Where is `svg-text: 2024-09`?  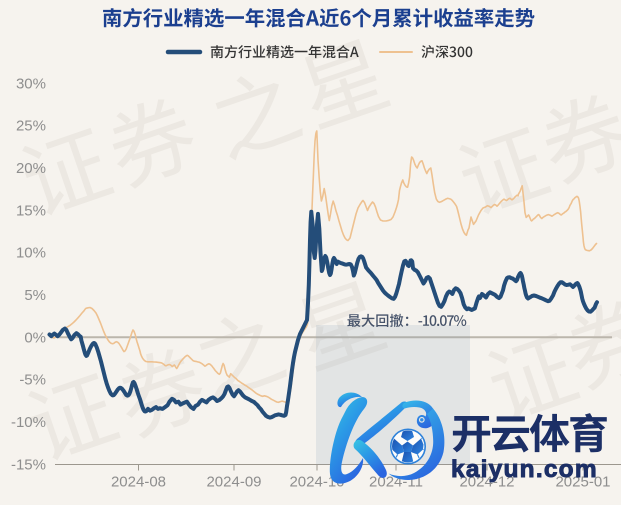
svg-text: 2024-09 is located at coordinates (233, 482).